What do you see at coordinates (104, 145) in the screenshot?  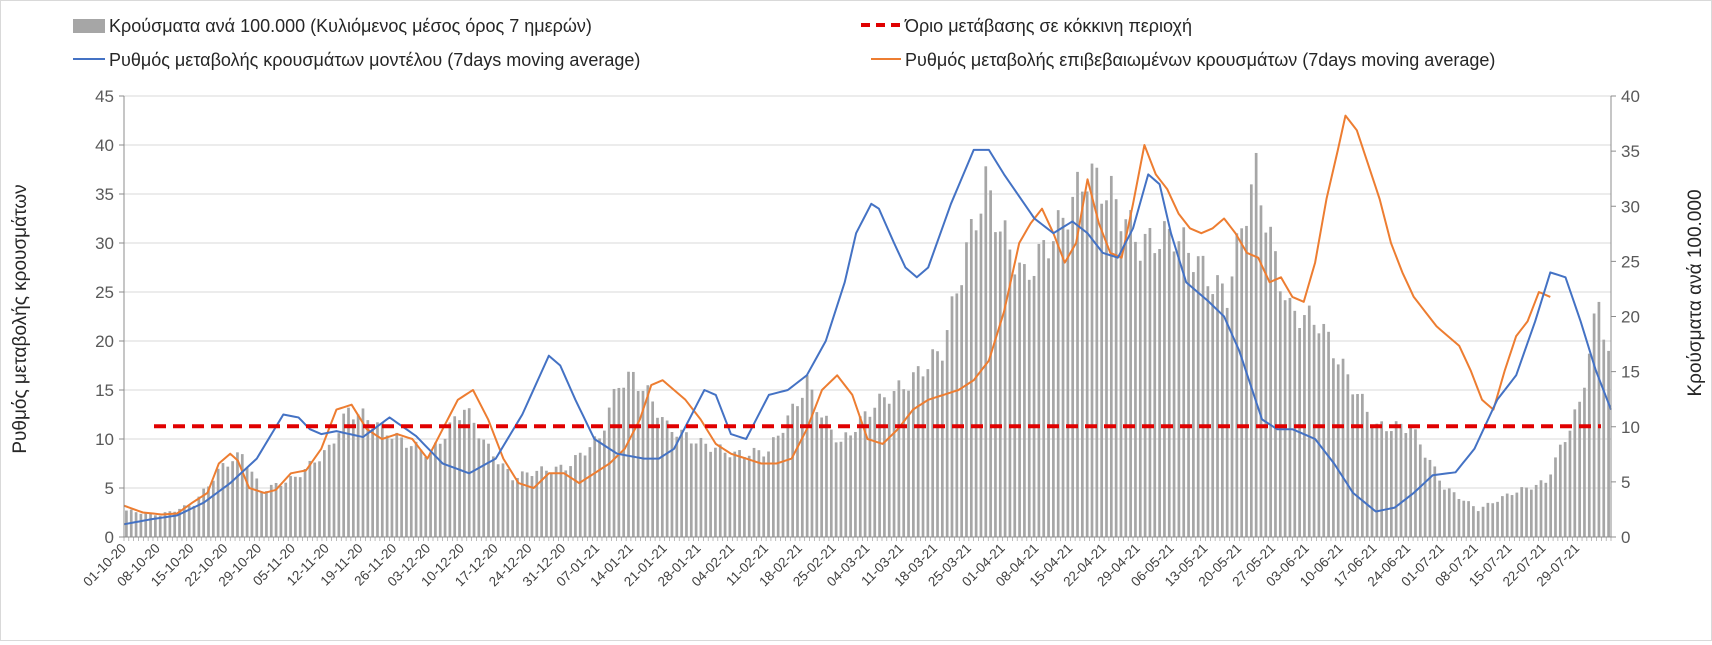 I see `y-left-tick-label: 40` at bounding box center [104, 145].